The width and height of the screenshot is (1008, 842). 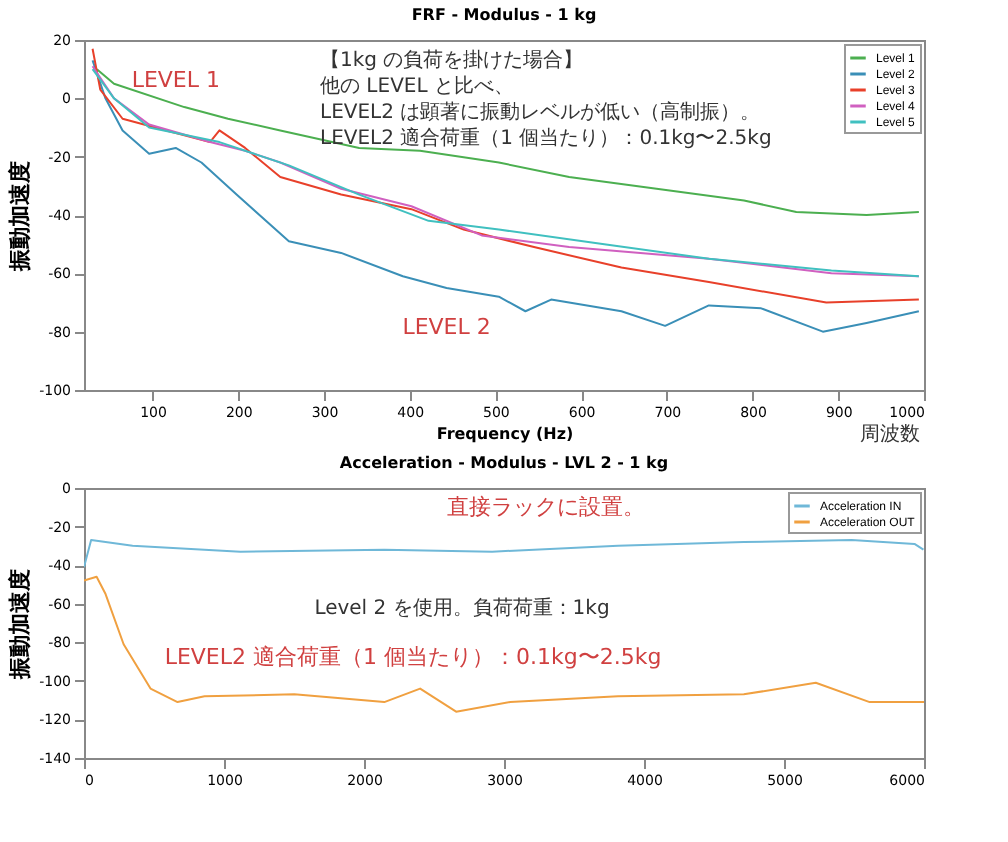 What do you see at coordinates (504, 463) in the screenshot?
I see `chart-title: Acceleration - Modulus - LVL 2 - 1 kg` at bounding box center [504, 463].